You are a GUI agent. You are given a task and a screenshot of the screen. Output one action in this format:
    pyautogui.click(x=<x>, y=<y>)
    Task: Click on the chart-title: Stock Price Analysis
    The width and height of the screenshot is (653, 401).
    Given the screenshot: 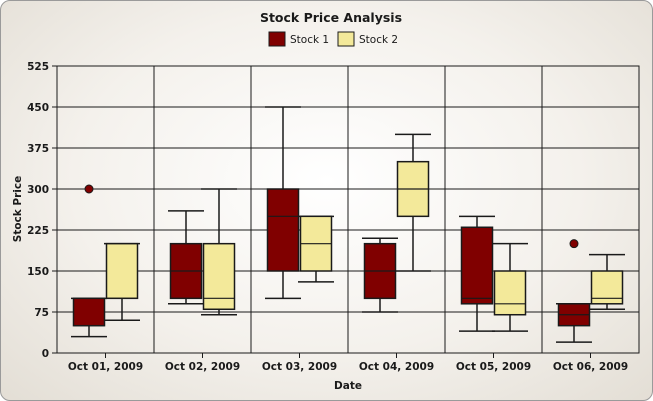 What is the action you would take?
    pyautogui.click(x=331, y=17)
    